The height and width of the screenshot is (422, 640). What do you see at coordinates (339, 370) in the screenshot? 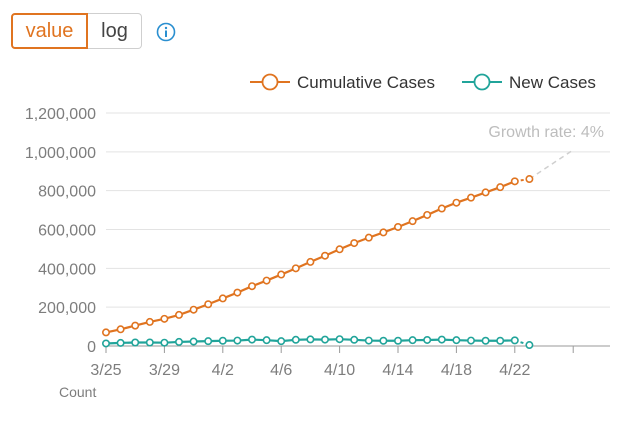
I see `x-tick-label: 4/10` at bounding box center [339, 370].